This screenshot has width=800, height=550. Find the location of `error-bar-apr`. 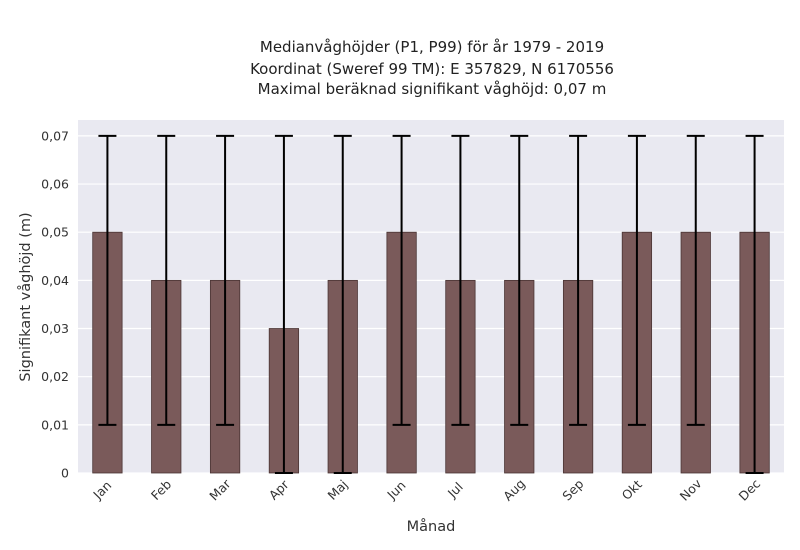

error-bar-apr is located at coordinates (283, 304).